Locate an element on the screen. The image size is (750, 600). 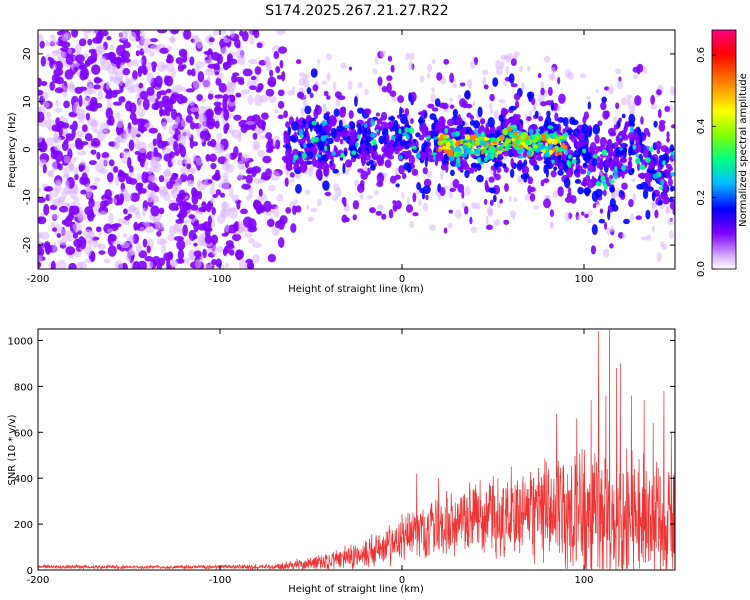
y-tick-label: -10 is located at coordinates (27, 197).